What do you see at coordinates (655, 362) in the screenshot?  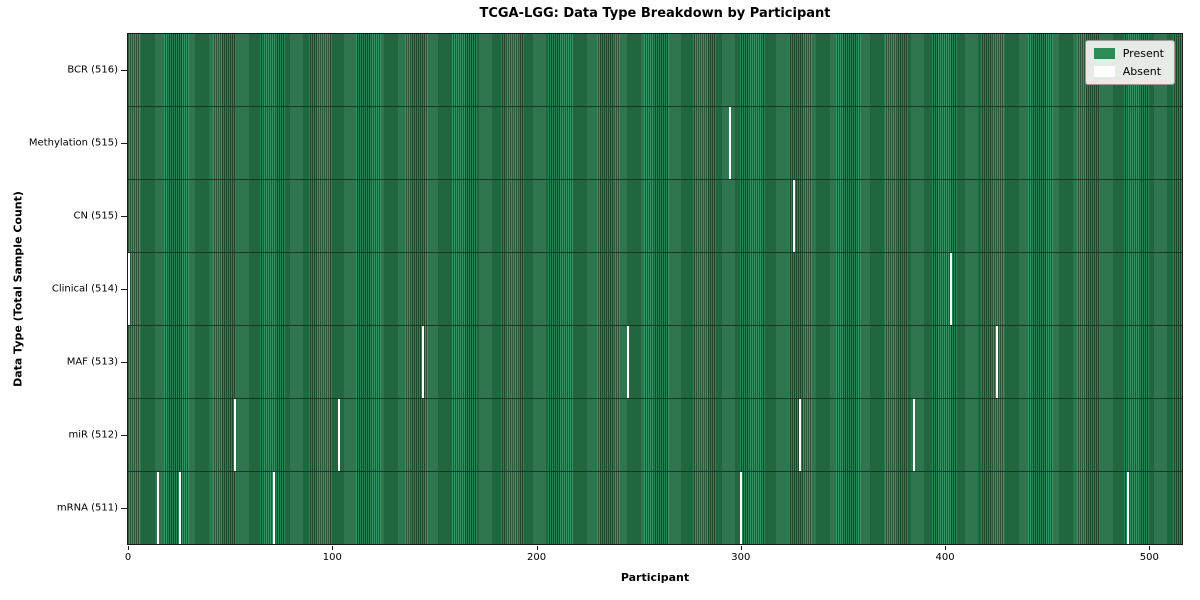 I see `heatmap-row-MAF` at bounding box center [655, 362].